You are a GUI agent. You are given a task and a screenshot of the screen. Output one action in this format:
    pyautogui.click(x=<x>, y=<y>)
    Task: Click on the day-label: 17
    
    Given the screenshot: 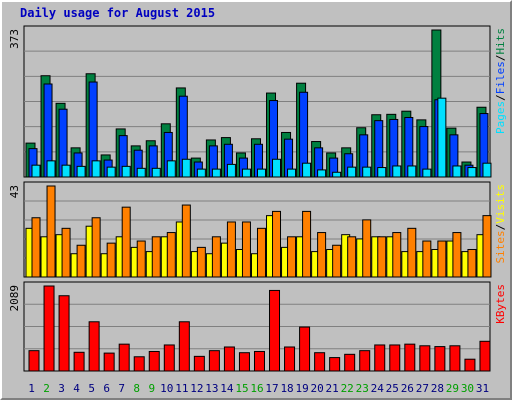 What is the action you would take?
    pyautogui.click(x=271, y=388)
    